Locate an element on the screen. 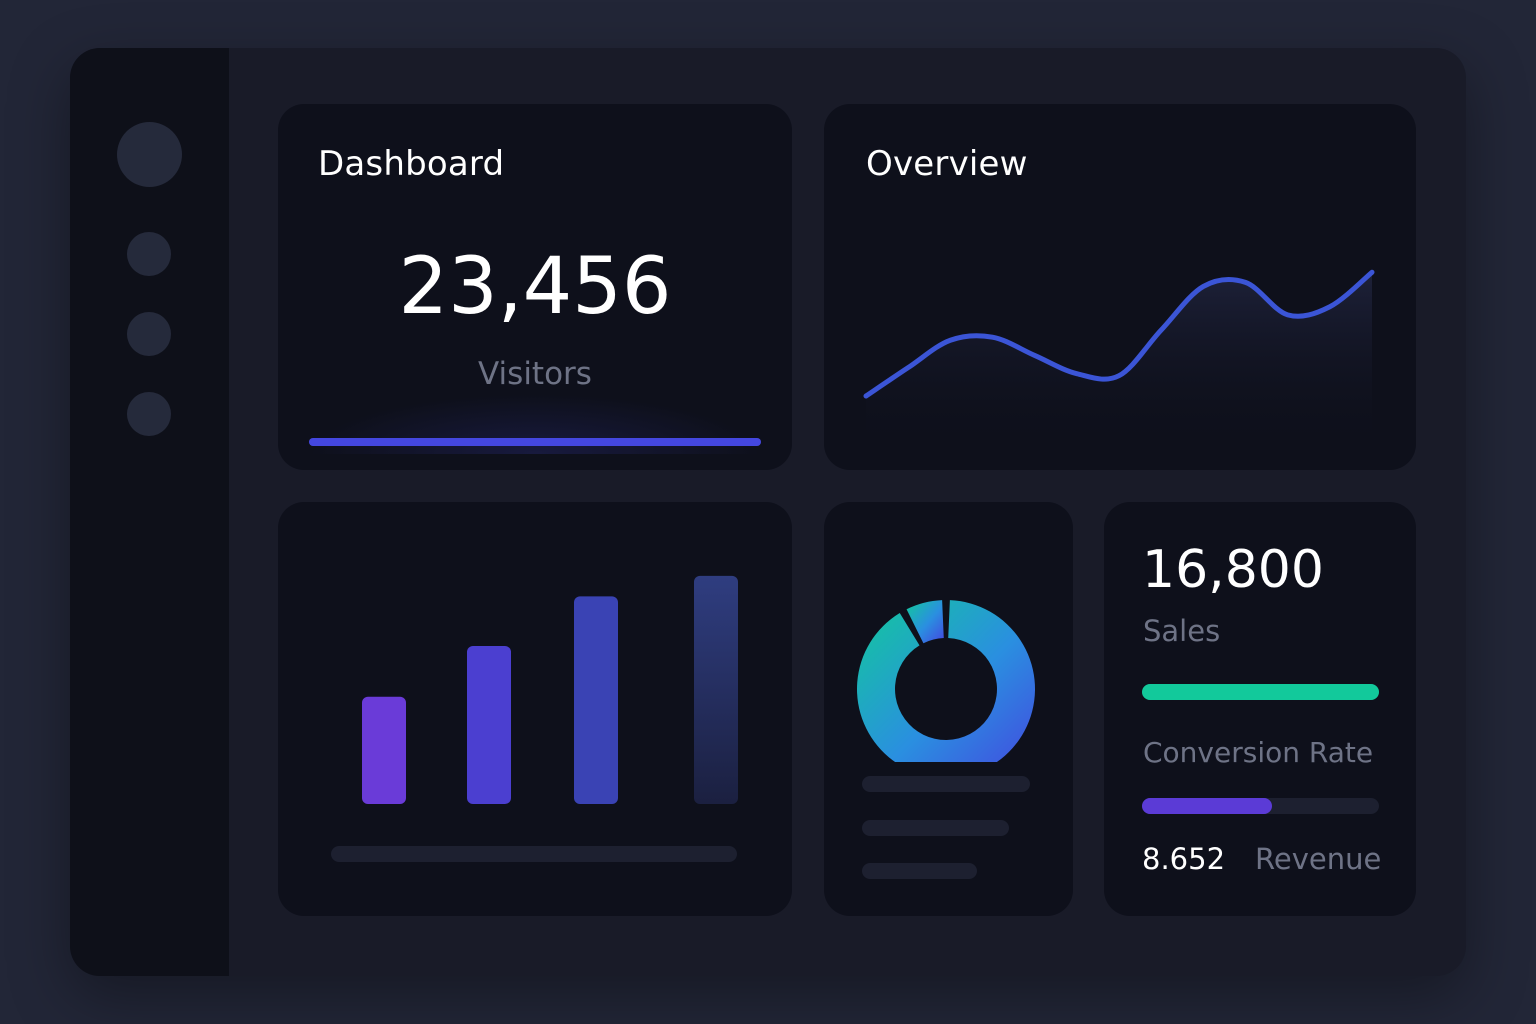 This screenshot has width=1536, height=1024. revenue-label: Revenue is located at coordinates (1318, 859).